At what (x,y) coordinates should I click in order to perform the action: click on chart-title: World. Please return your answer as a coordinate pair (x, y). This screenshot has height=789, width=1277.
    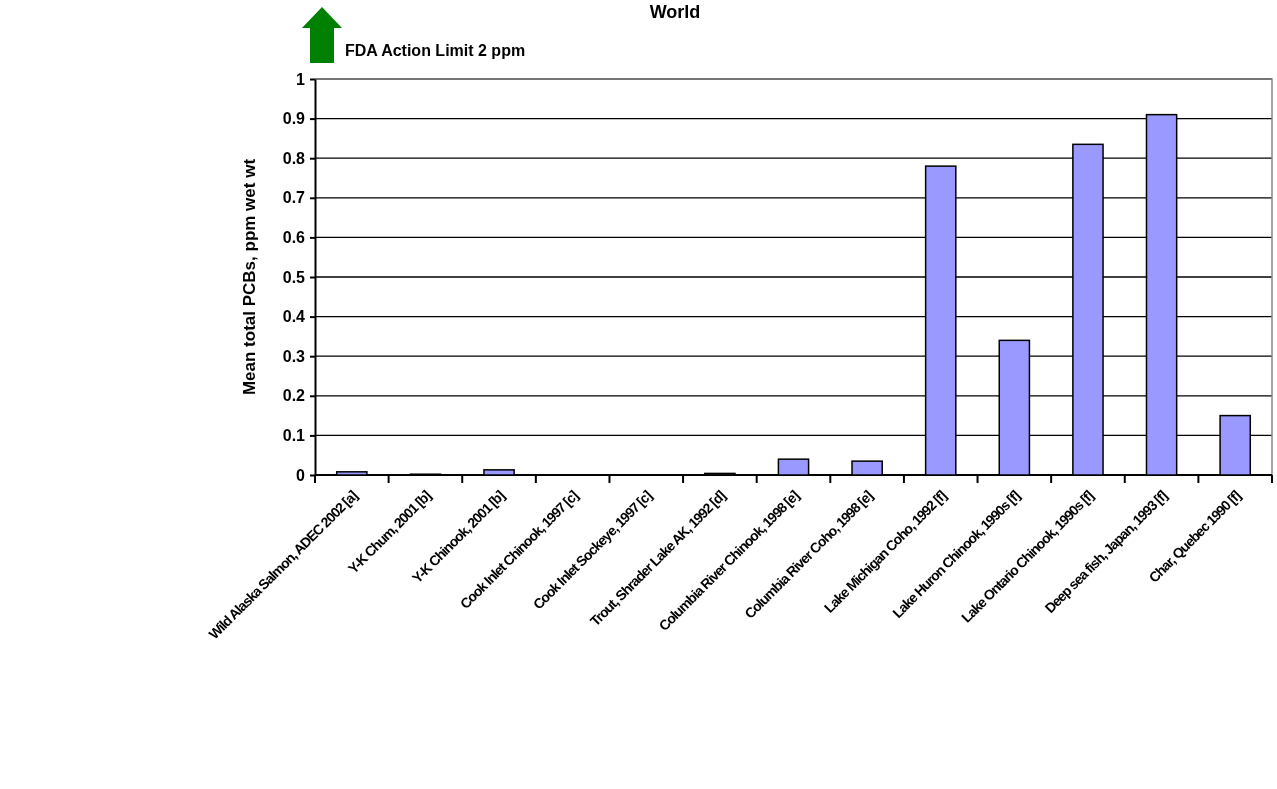
    Looking at the image, I should click on (675, 12).